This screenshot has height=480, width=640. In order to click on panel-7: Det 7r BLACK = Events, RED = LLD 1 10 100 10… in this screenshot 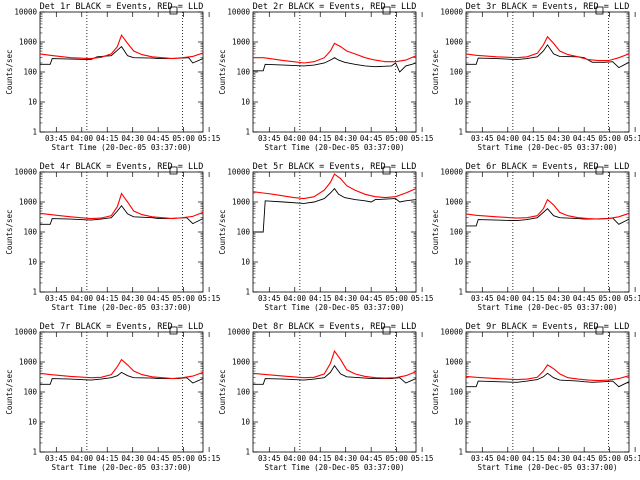, I will do `click(112, 397)`.